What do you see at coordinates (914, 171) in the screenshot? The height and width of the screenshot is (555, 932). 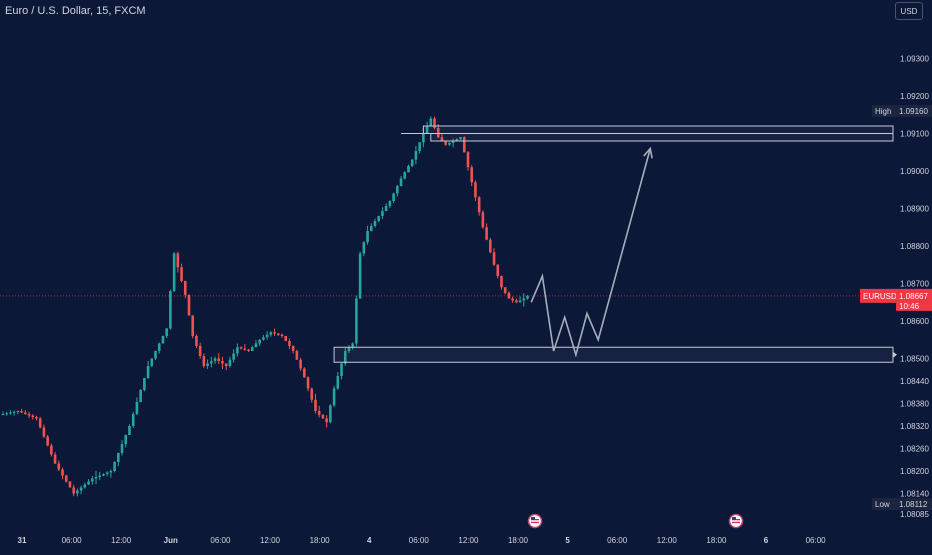 I see `price-tick-label: 1.09000` at bounding box center [914, 171].